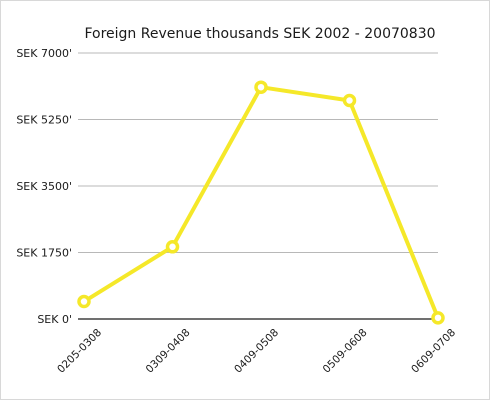 This screenshot has width=490, height=400. What do you see at coordinates (44, 120) in the screenshot?
I see `y-tick-label: SEK 5250'` at bounding box center [44, 120].